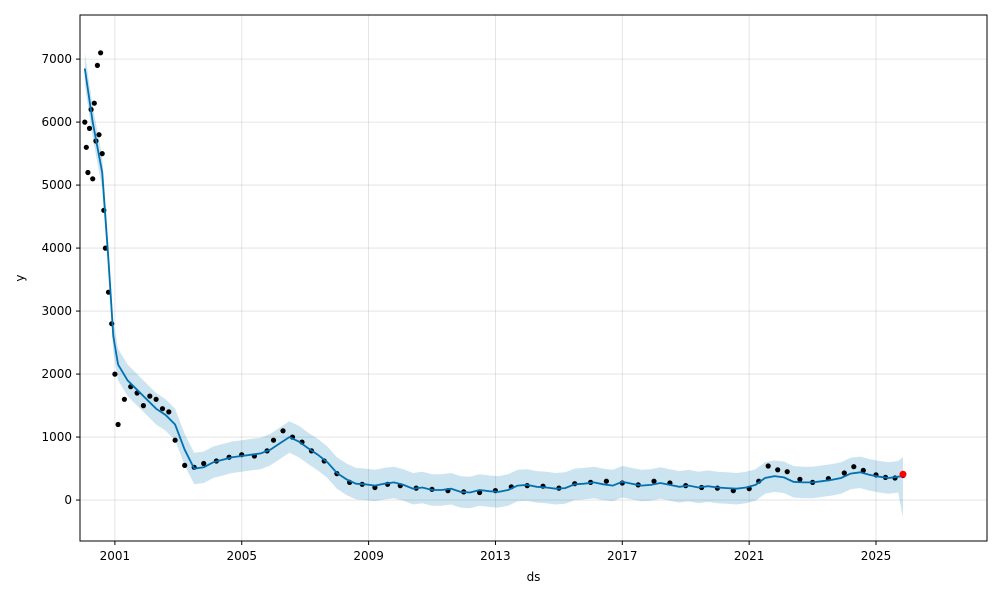 The height and width of the screenshot is (600, 1000). What do you see at coordinates (534, 577) in the screenshot?
I see `x-axis-label: ds` at bounding box center [534, 577].